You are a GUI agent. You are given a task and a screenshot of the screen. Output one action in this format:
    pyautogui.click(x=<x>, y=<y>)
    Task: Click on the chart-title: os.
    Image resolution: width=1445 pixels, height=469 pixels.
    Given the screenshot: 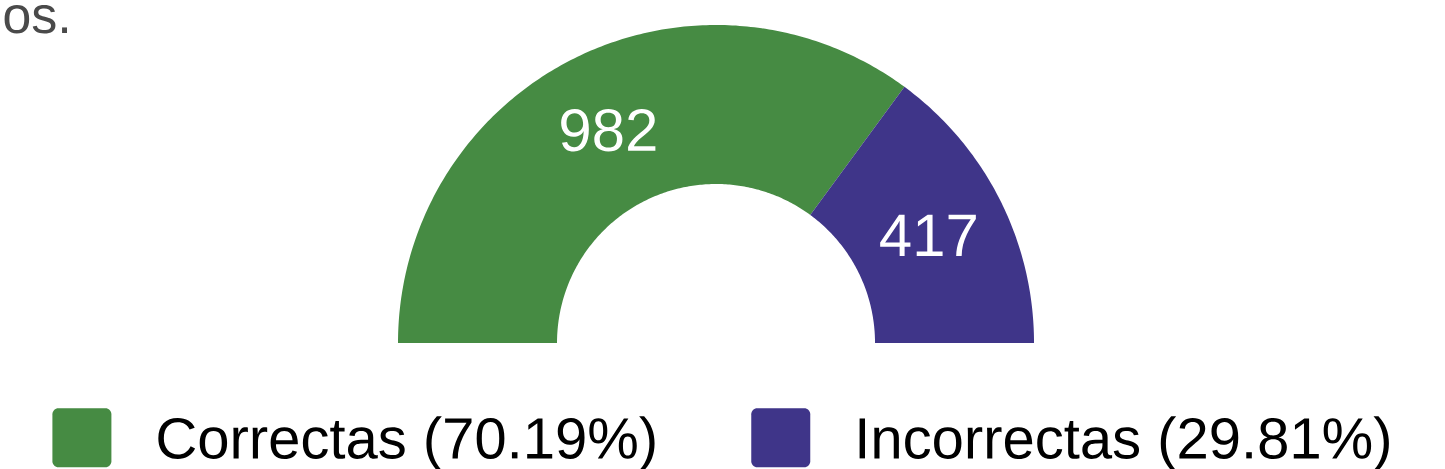 What is the action you would take?
    pyautogui.click(x=35, y=19)
    